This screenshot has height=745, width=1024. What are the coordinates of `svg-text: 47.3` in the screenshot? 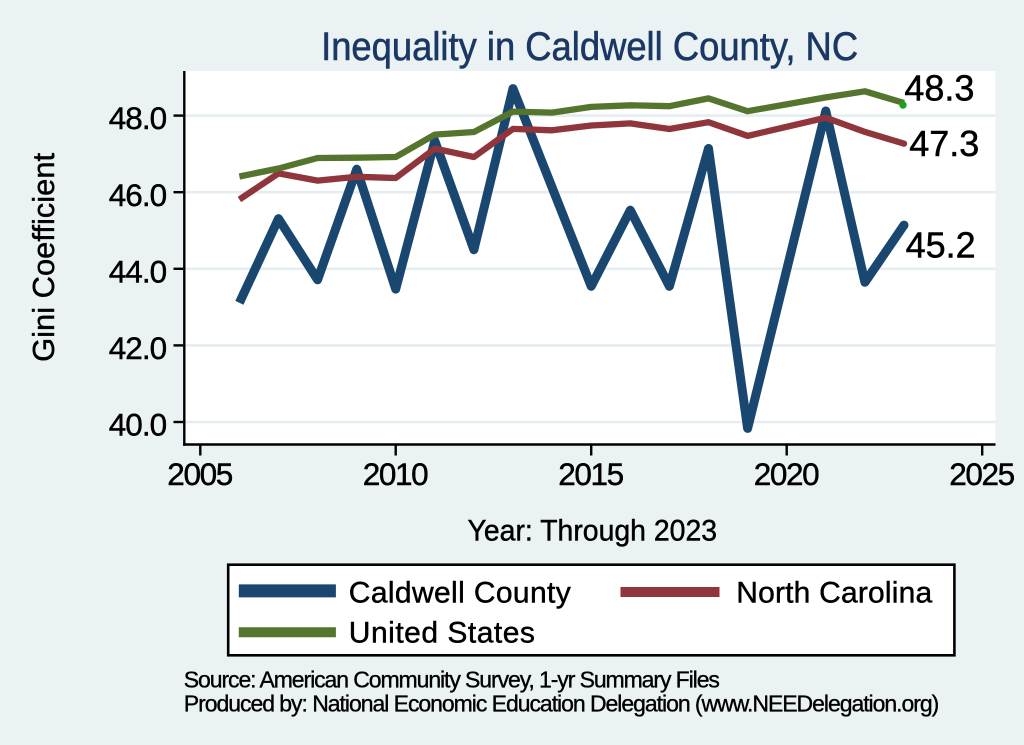 It's located at (944, 143).